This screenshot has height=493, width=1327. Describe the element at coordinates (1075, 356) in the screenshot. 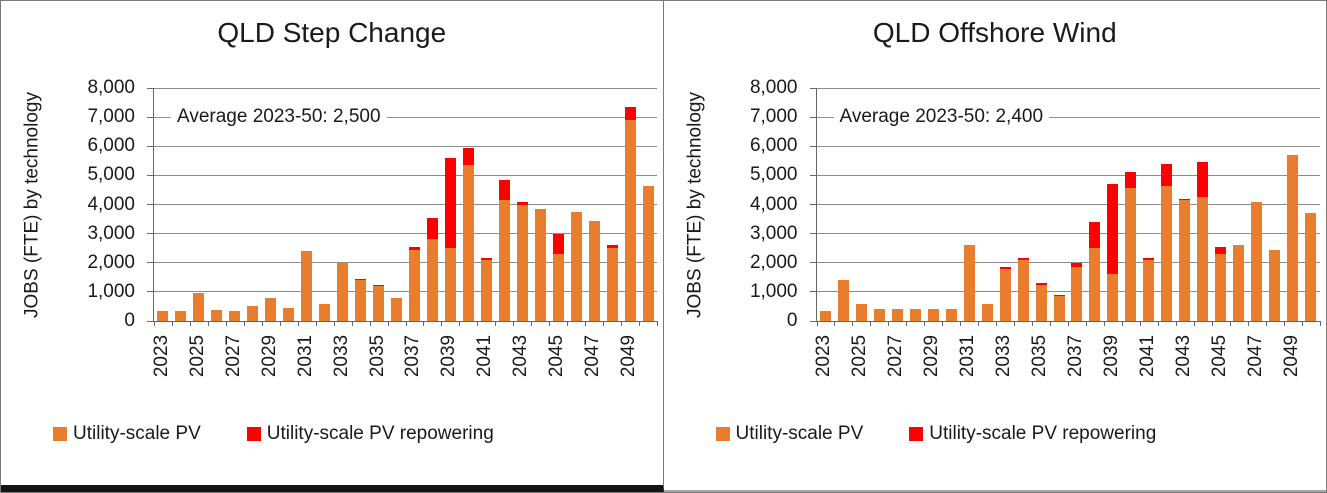

I see `x-tick-label: 2037` at that location.